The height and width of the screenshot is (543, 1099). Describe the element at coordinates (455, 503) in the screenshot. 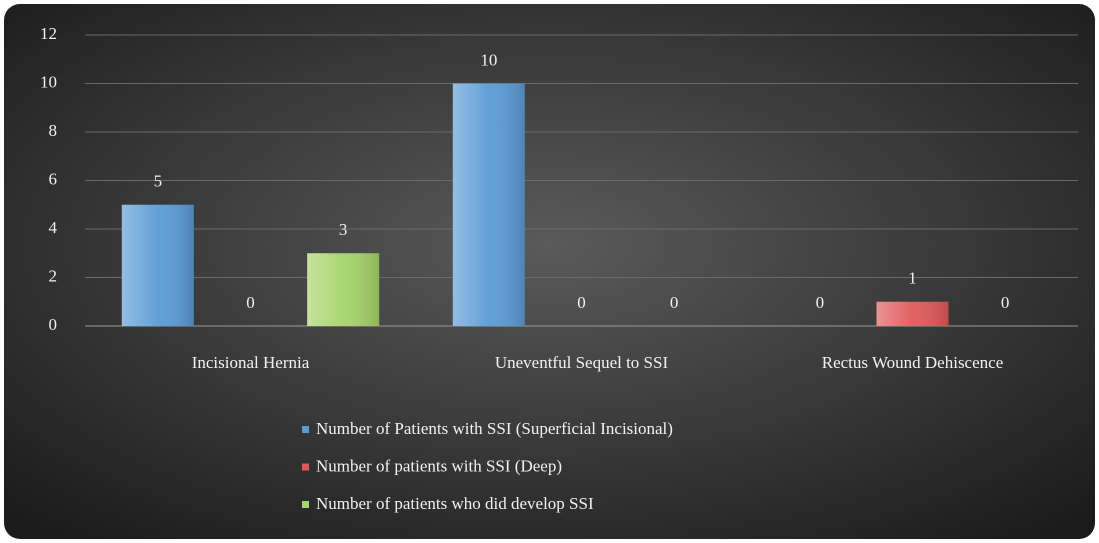

I see `legend-label: Number of patients who did develop SSI` at that location.